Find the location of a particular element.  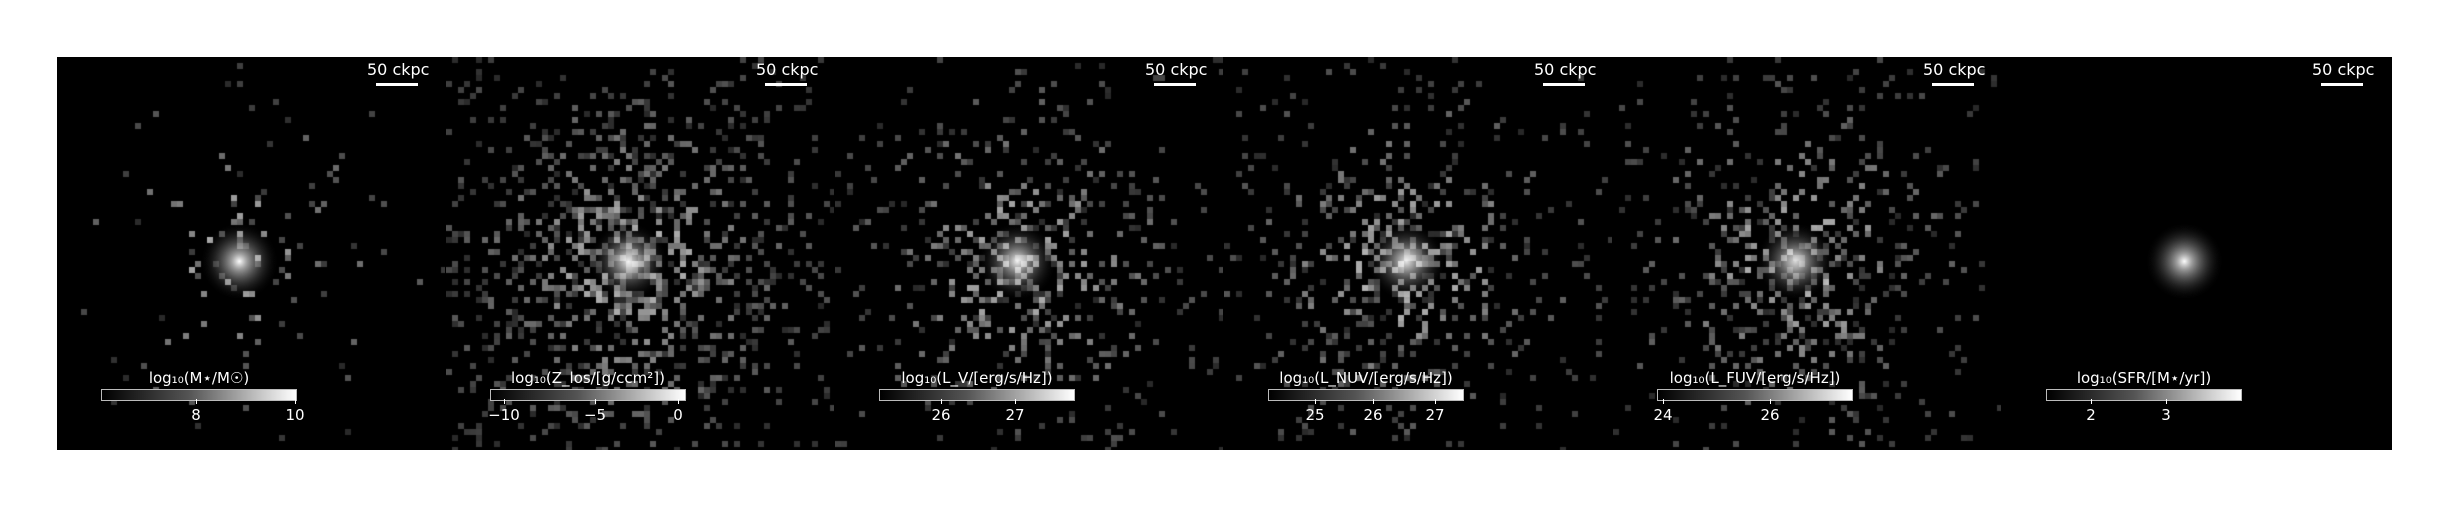

colorbar: log₁₀(M⋆/M☉) 8 10 is located at coordinates (199, 399).